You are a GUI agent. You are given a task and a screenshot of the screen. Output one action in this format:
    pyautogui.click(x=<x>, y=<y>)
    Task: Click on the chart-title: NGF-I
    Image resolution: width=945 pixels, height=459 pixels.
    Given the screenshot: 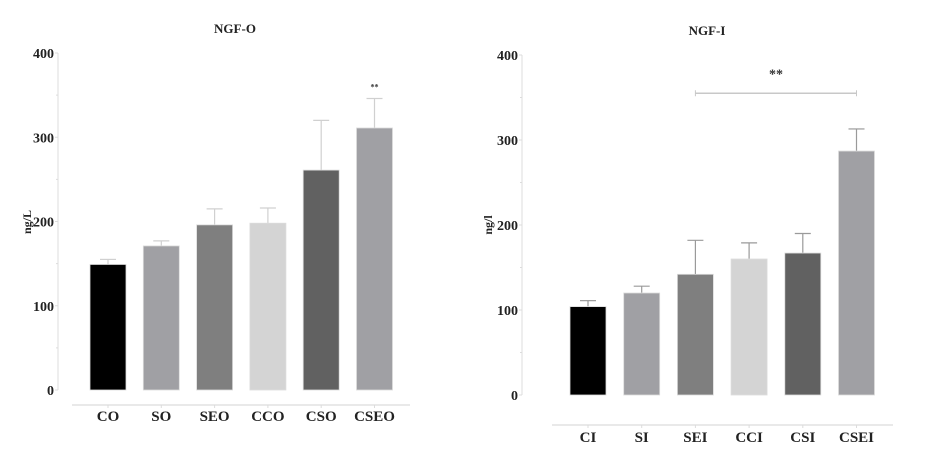 What is the action you would take?
    pyautogui.click(x=707, y=30)
    